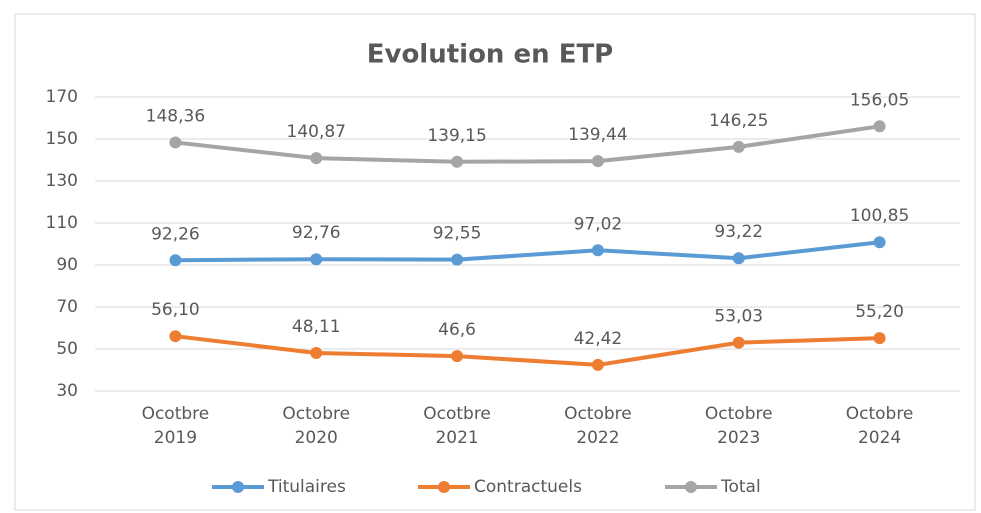 The image size is (981, 513). What do you see at coordinates (67, 307) in the screenshot?
I see `y-tick-label: 70` at bounding box center [67, 307].